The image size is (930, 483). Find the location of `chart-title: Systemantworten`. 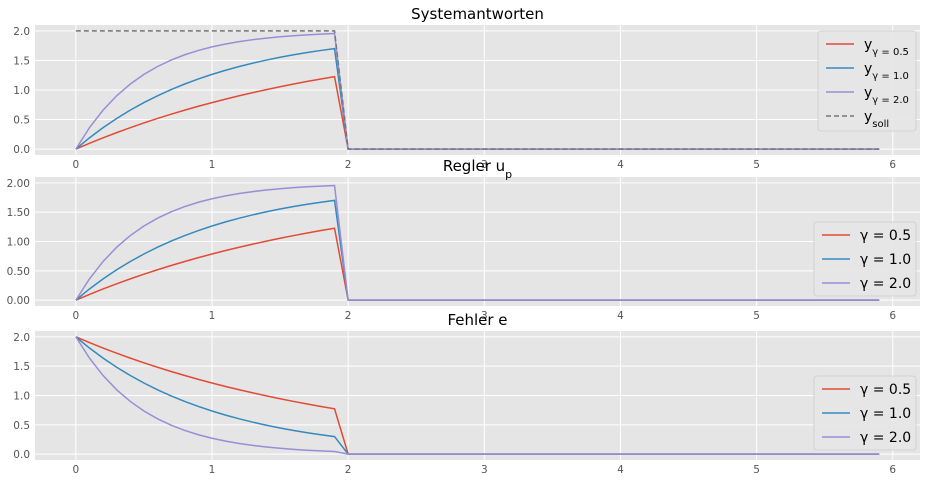

chart-title: Systemantworten is located at coordinates (477, 14).